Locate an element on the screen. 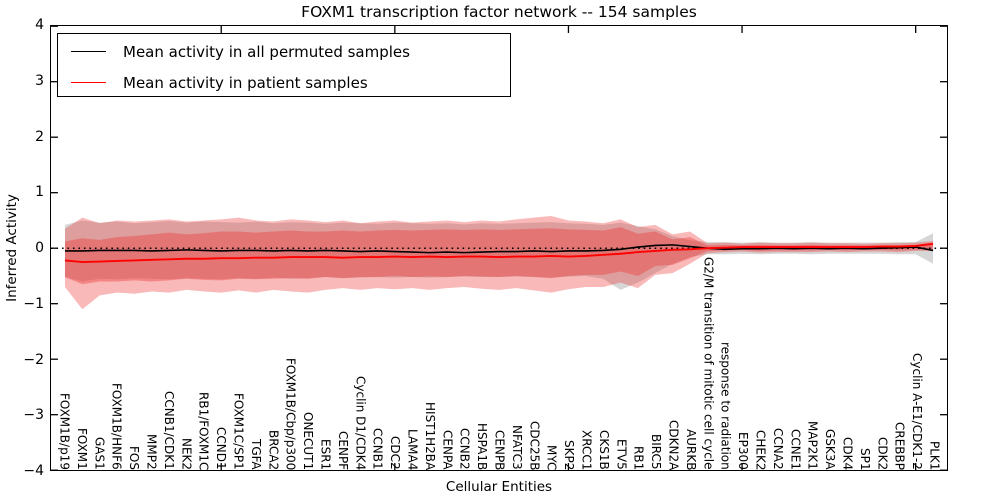  legend-line-sample-black is located at coordinates (88, 51).